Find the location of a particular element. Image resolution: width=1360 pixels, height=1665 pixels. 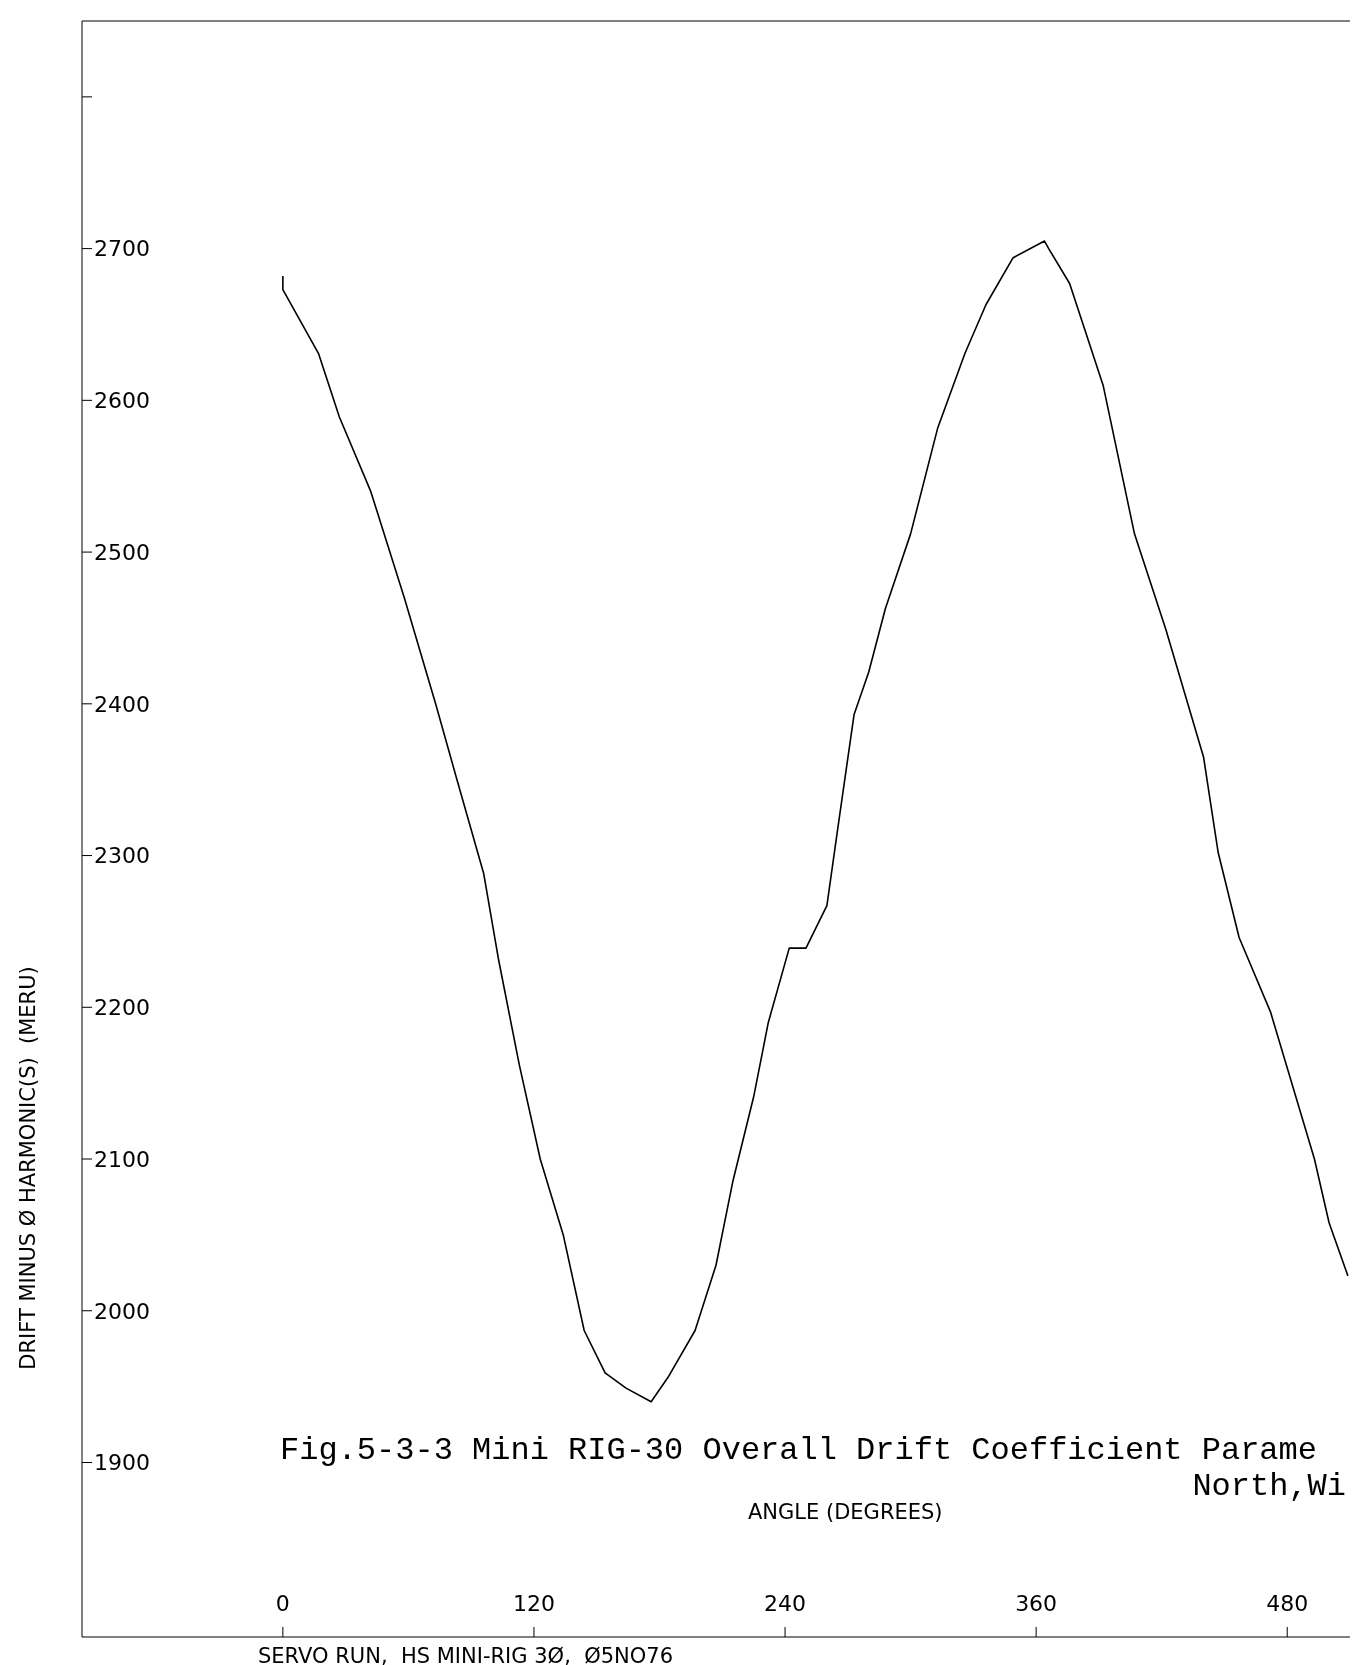

text: SERVO RUN, HS MINI-RIG 3Ø, Ø5NO76 is located at coordinates (466, 1654).